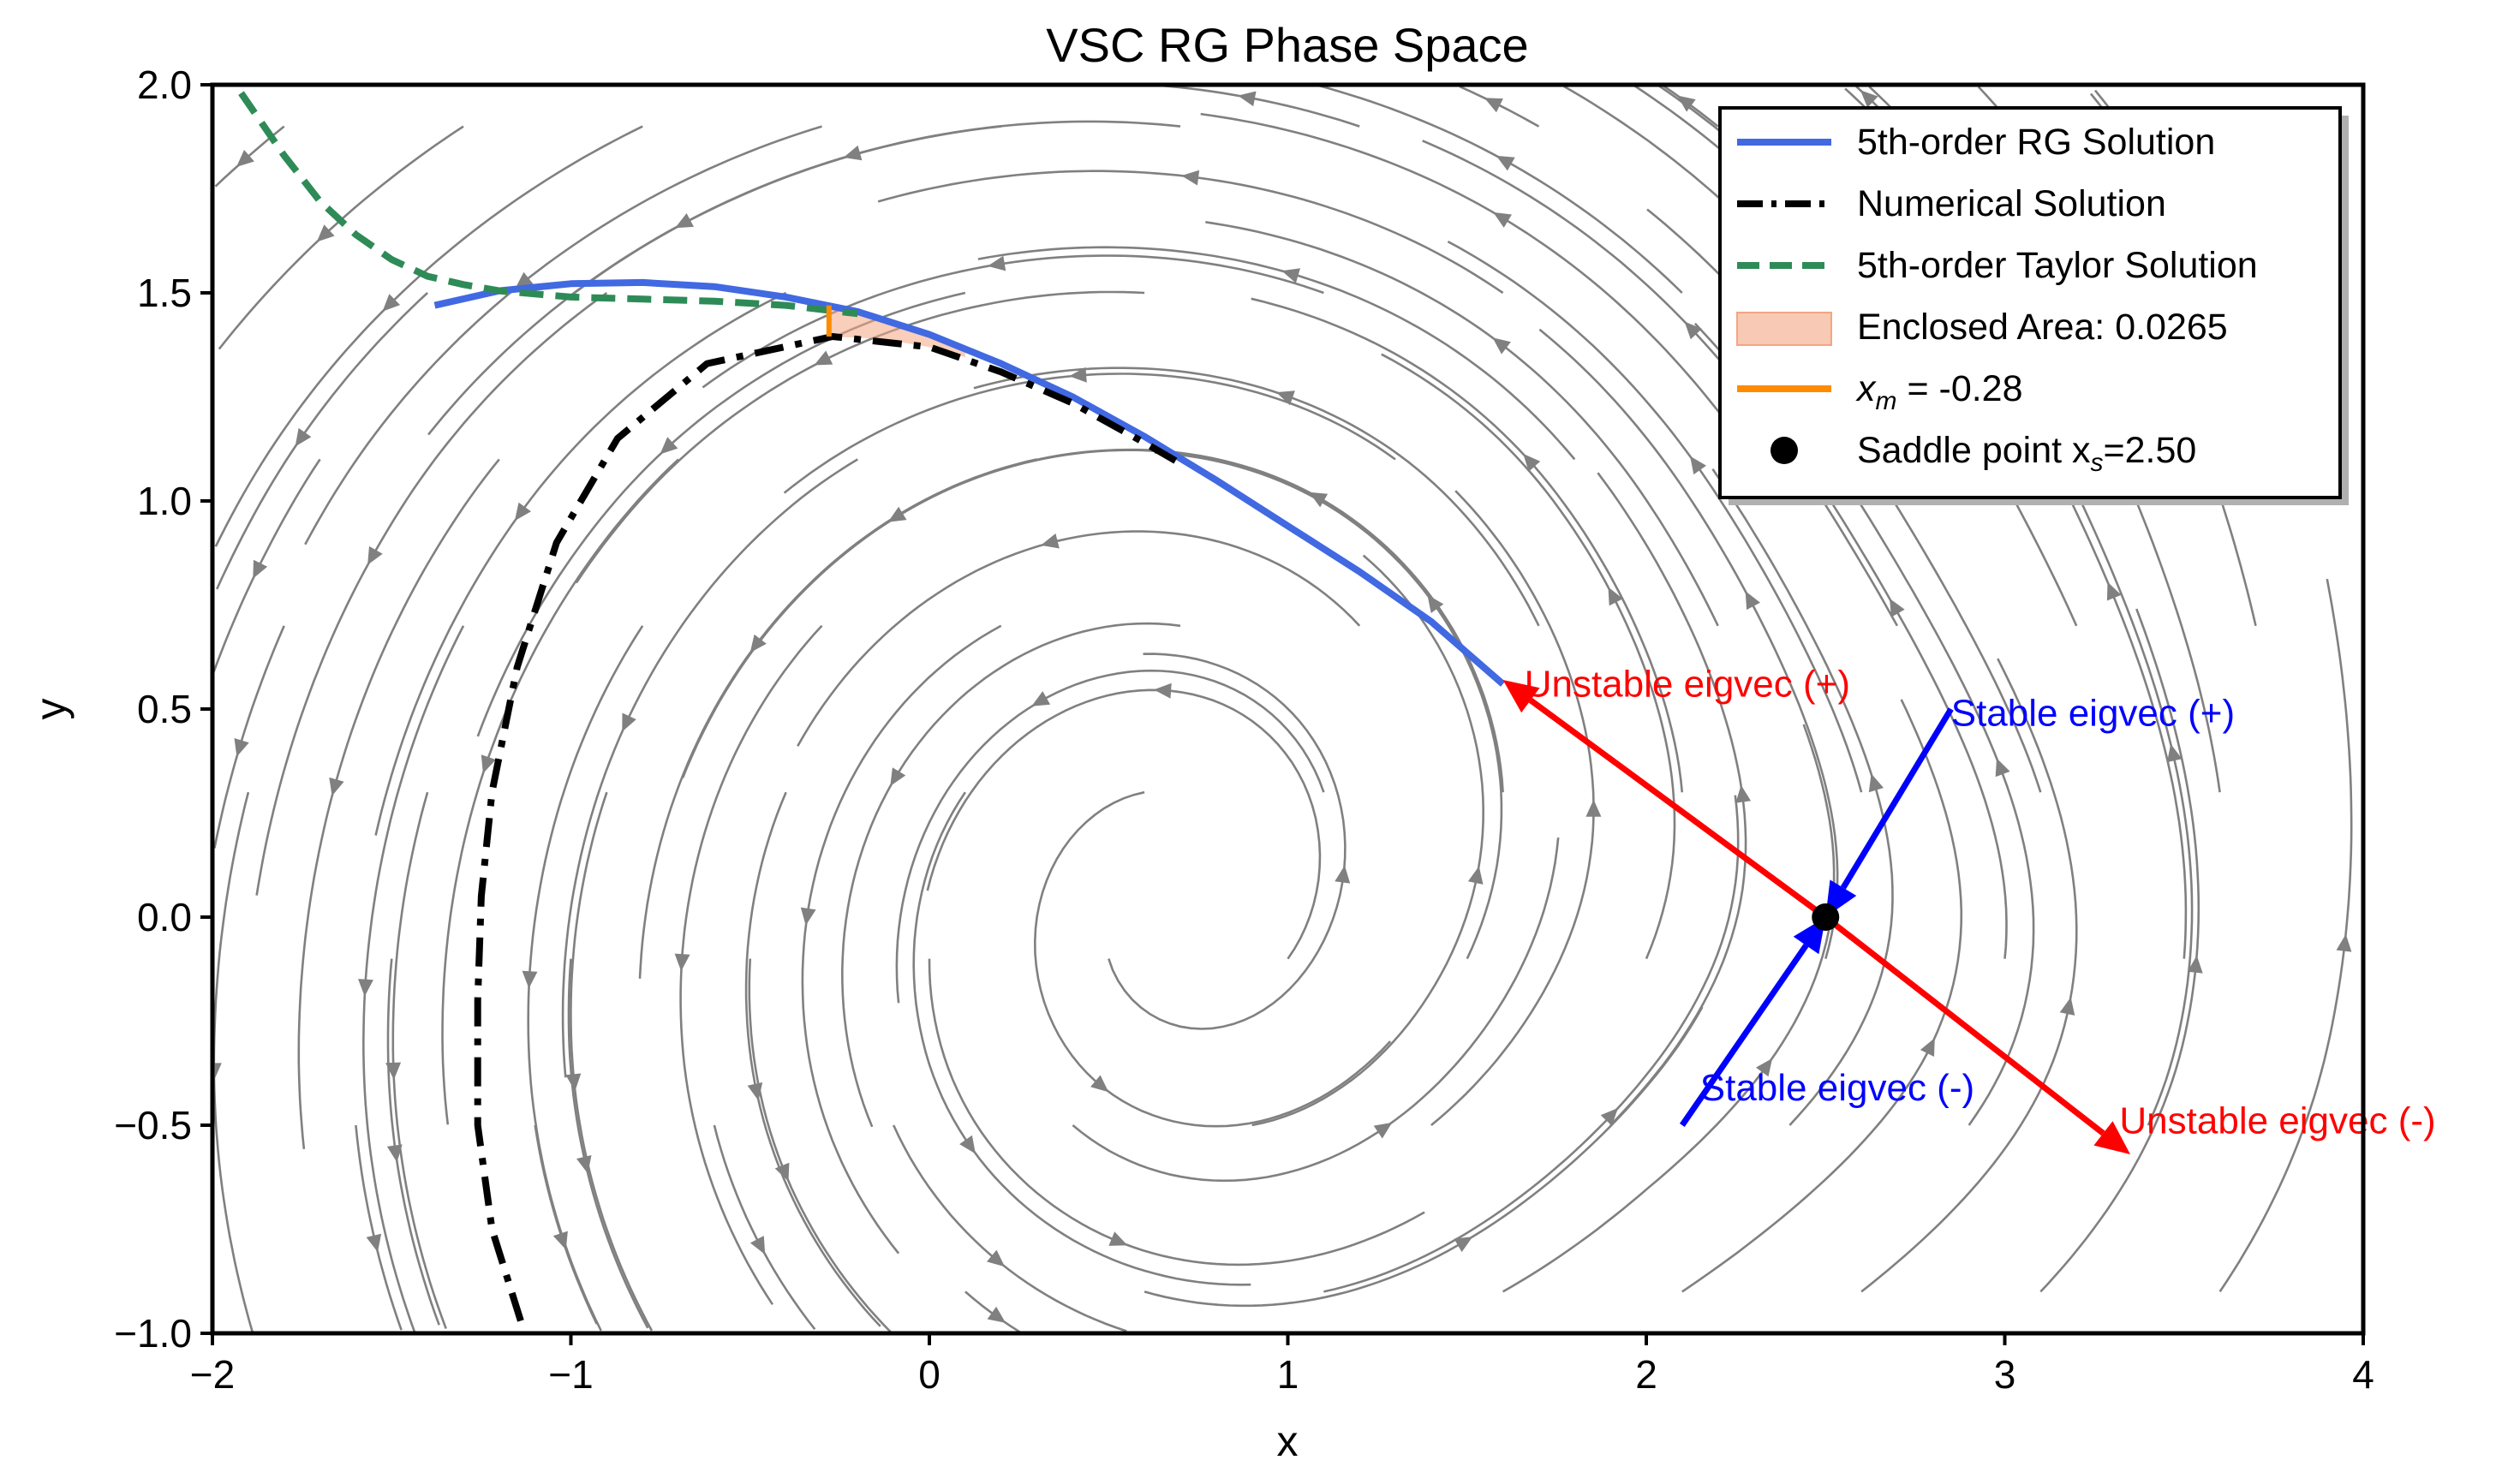 Image resolution: width=2496 pixels, height=1484 pixels. I want to click on legend-label-area: Enclosed Area: 0.0265, so click(2042, 327).